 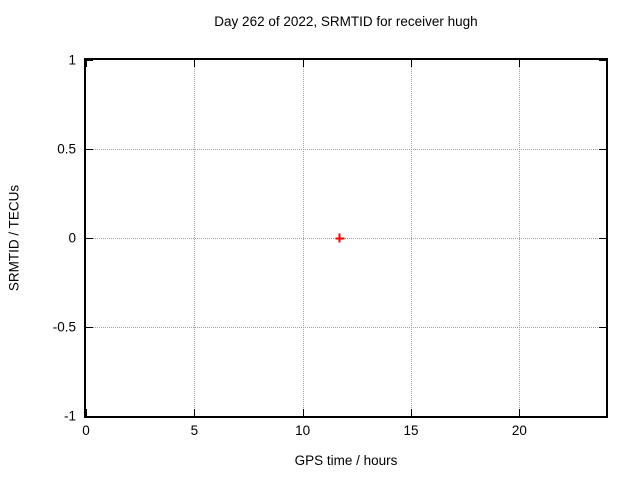 I want to click on marker-vertical-bar, so click(x=339, y=238).